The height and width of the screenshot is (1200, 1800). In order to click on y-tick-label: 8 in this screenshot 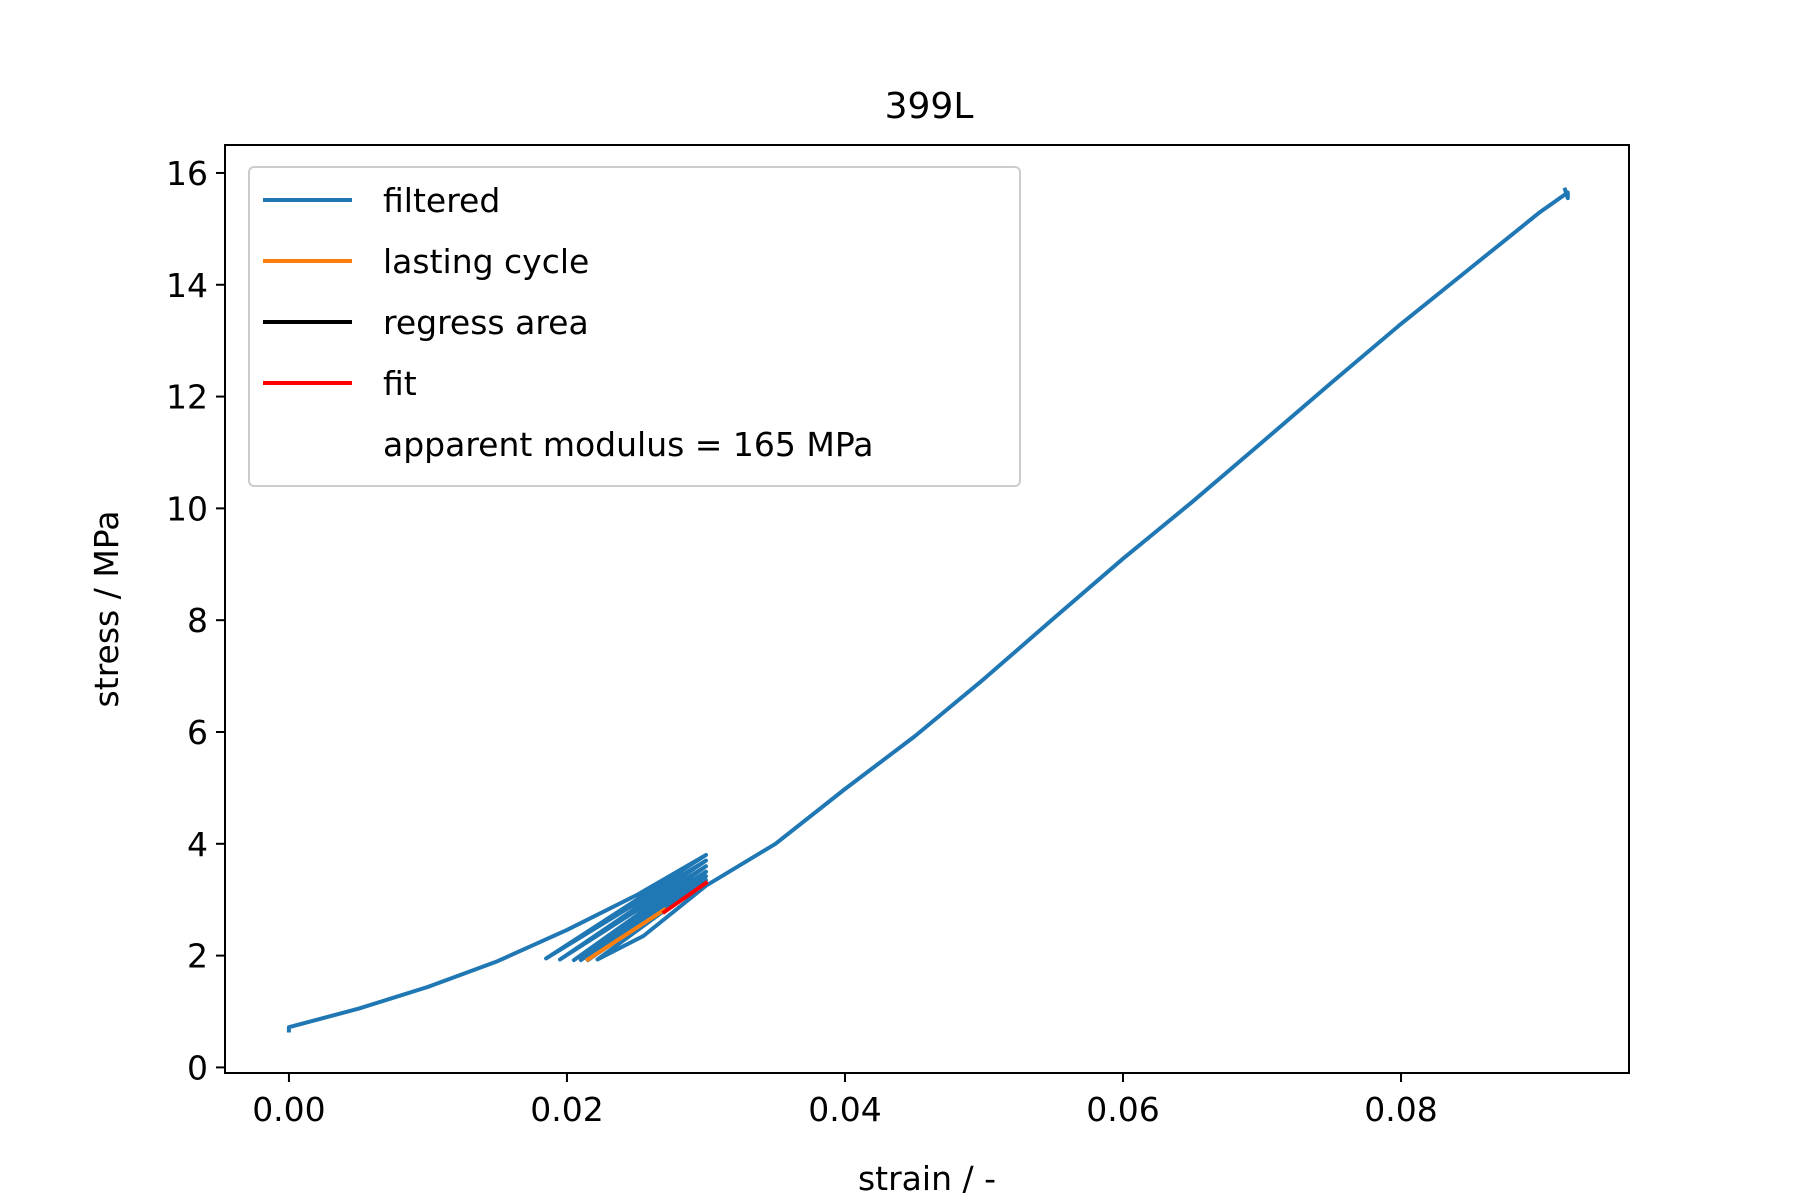, I will do `click(197, 620)`.